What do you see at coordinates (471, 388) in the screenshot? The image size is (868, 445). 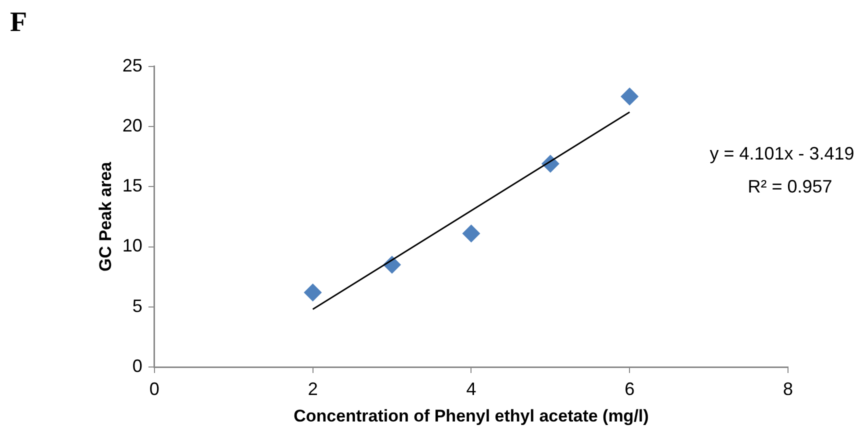 I see `x-tick-label: 4` at bounding box center [471, 388].